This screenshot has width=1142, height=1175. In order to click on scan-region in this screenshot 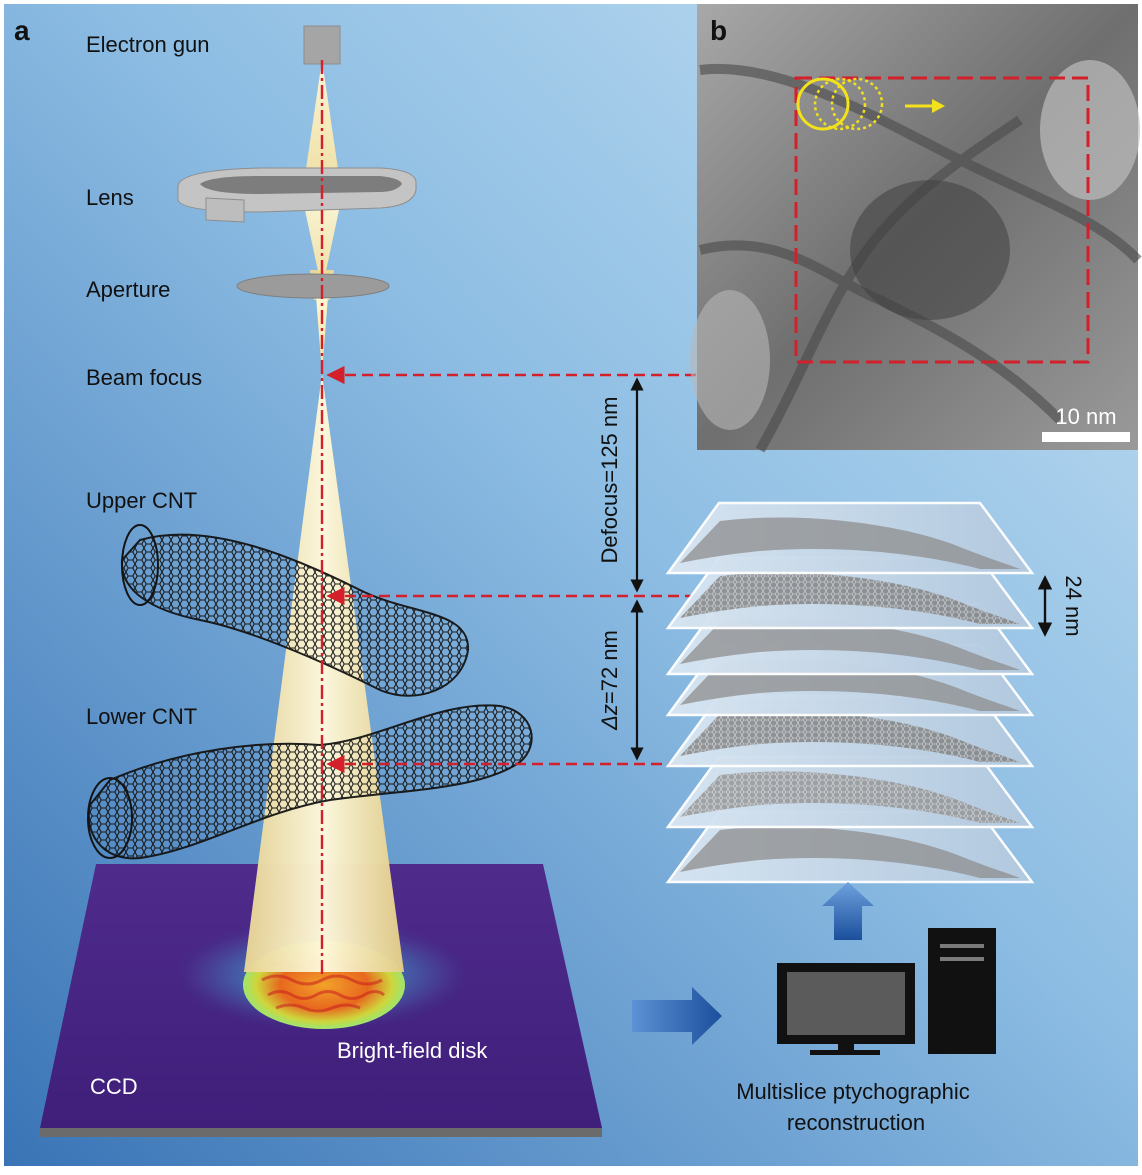, I will do `click(942, 220)`.